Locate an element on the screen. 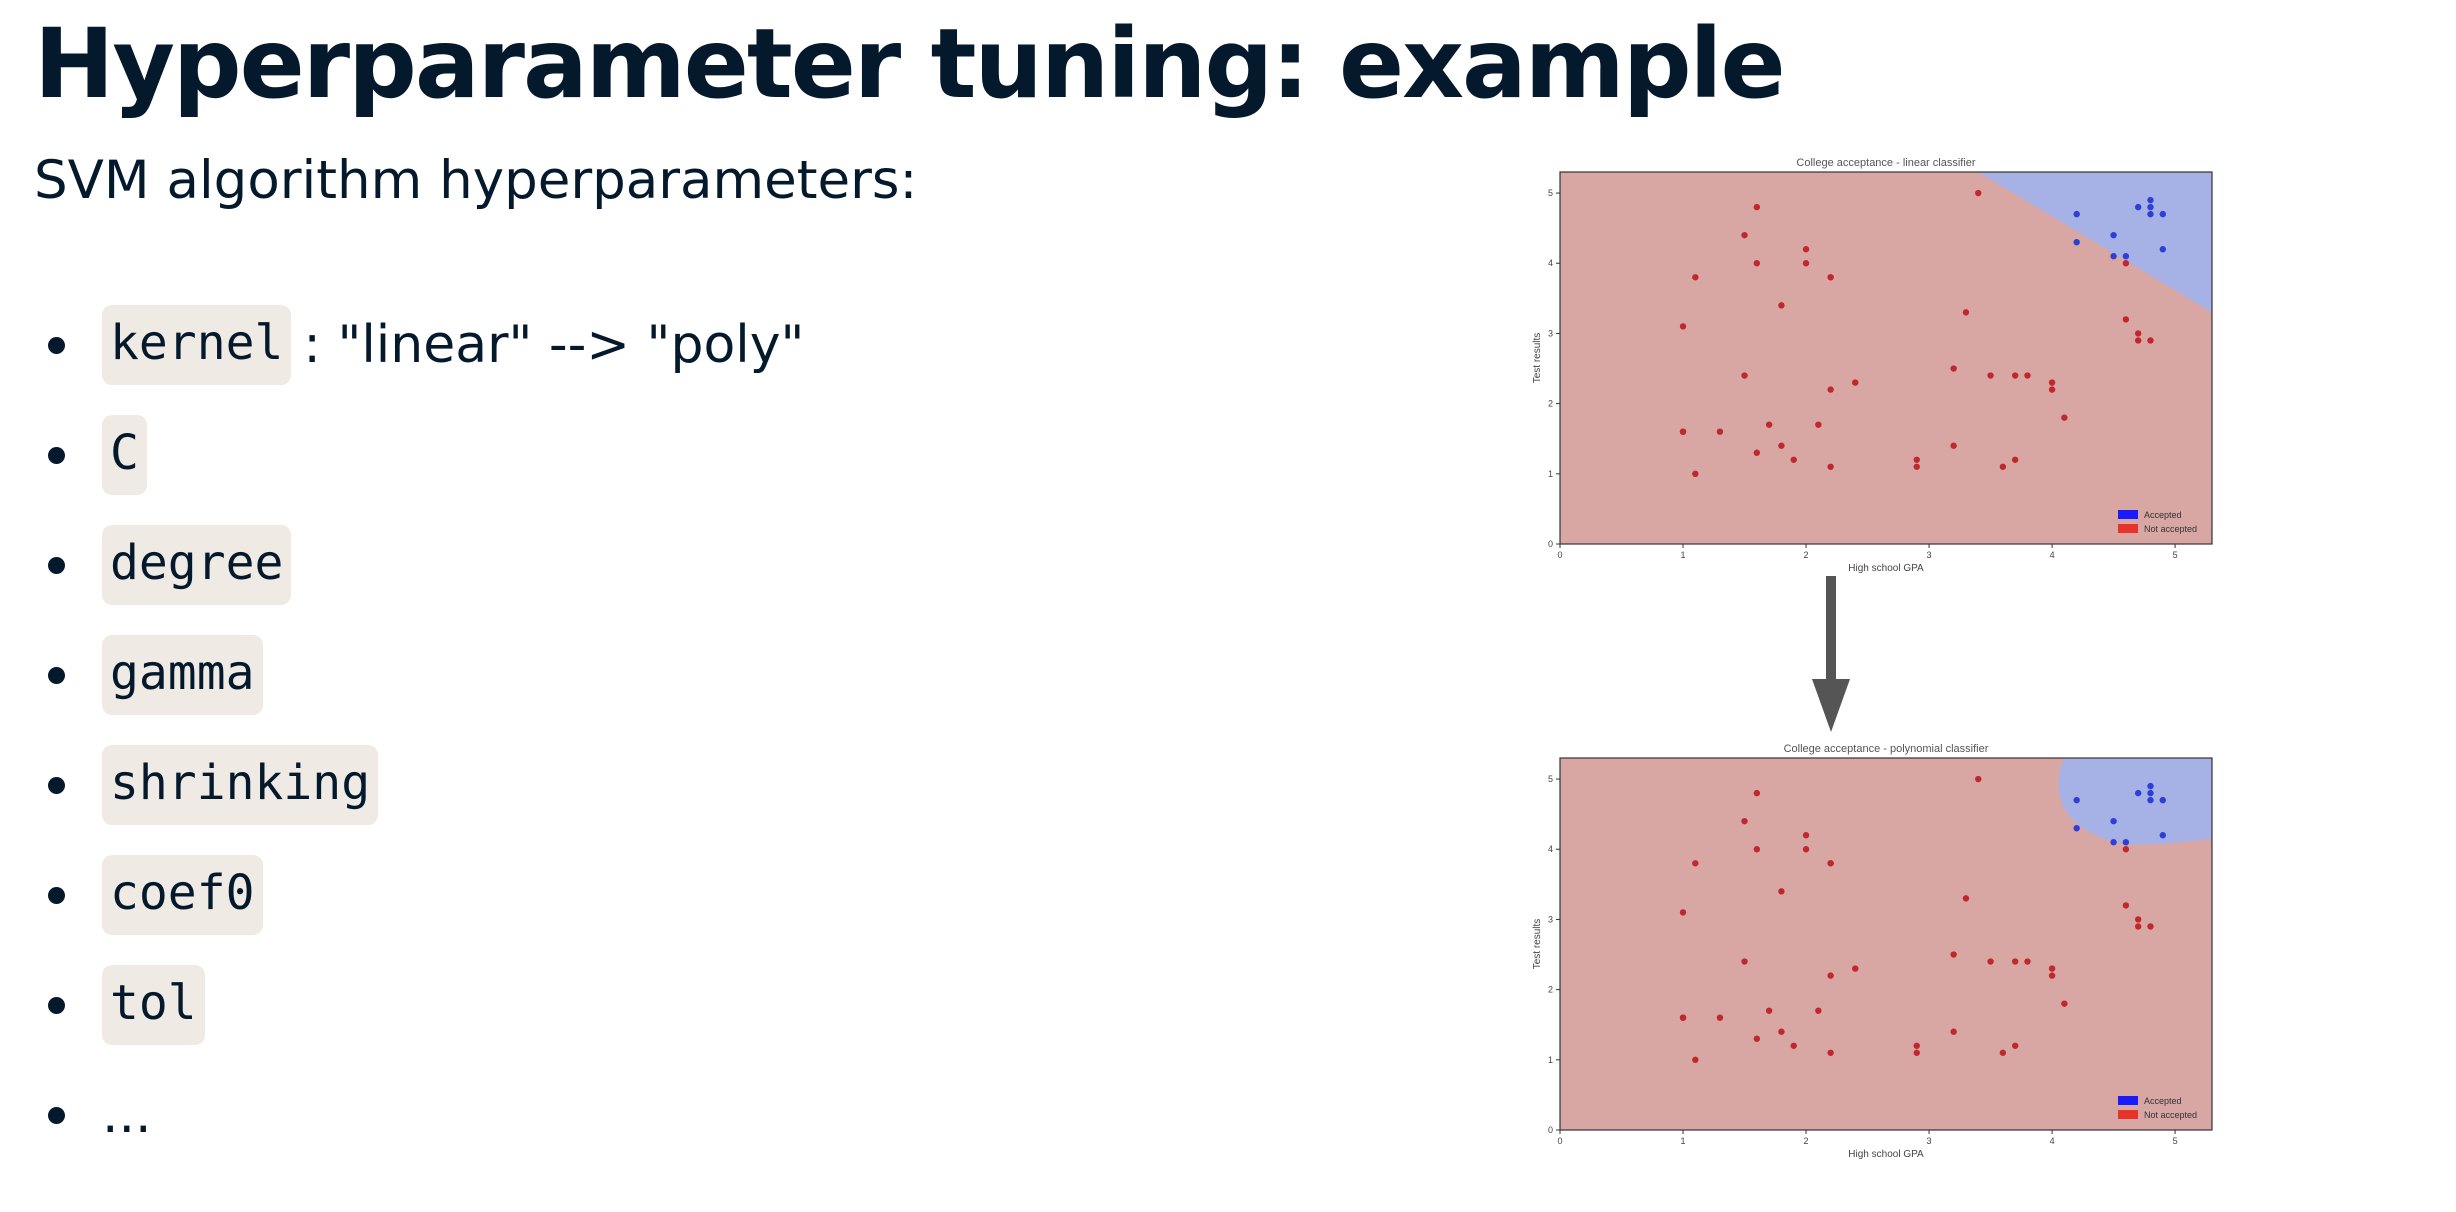  x-tick-label: 2 is located at coordinates (1806, 555).